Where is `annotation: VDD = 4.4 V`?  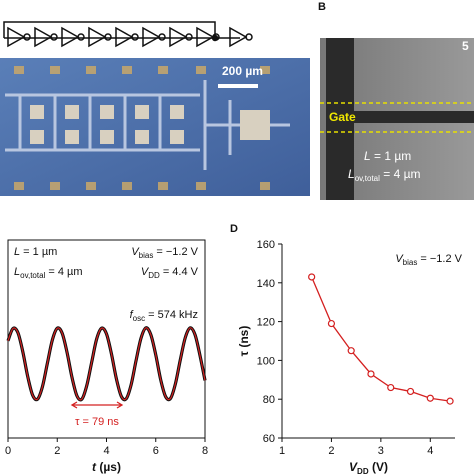
annotation: VDD = 4.4 V is located at coordinates (170, 273).